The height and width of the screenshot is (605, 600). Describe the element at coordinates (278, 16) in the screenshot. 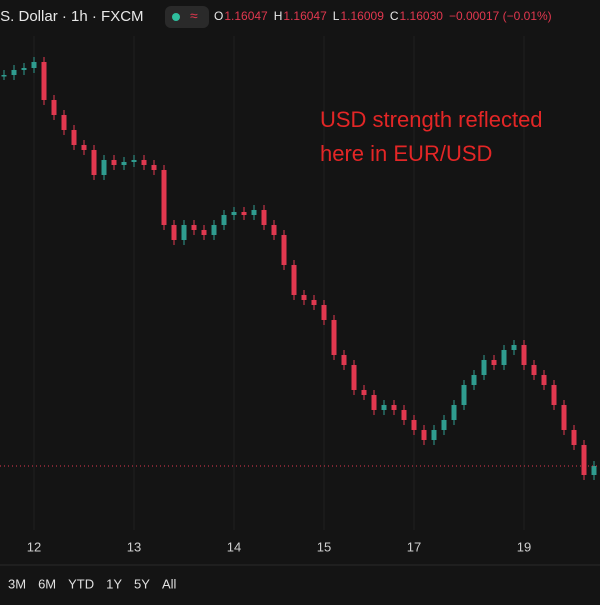

I see `ohlc-label: H` at that location.